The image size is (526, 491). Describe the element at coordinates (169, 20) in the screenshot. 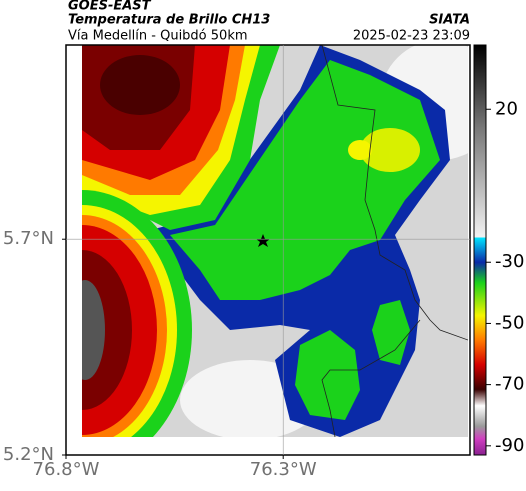

I see `subtitle: Temperatura de Brillo CH13` at that location.